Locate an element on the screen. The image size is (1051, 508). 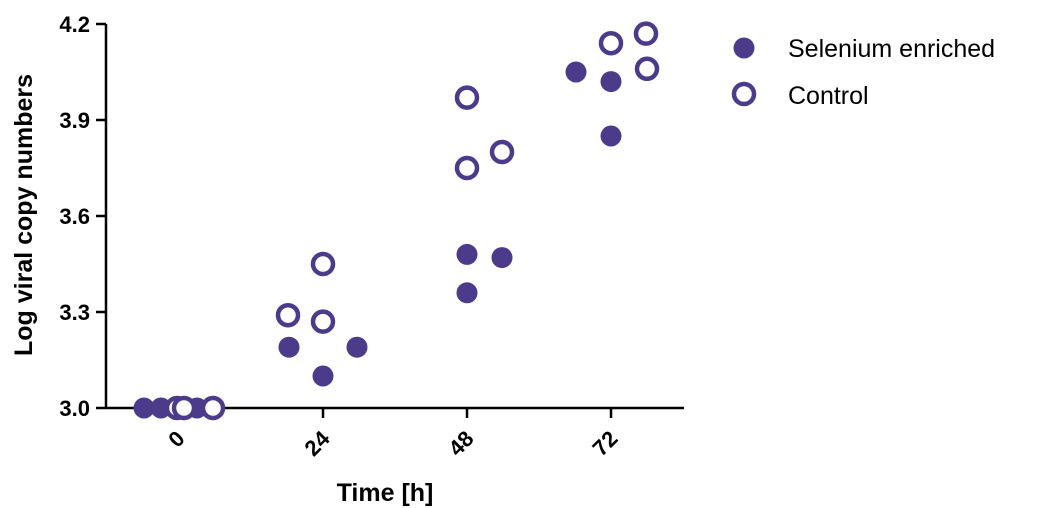
y-tick-label: 3.0 is located at coordinates (74, 408).